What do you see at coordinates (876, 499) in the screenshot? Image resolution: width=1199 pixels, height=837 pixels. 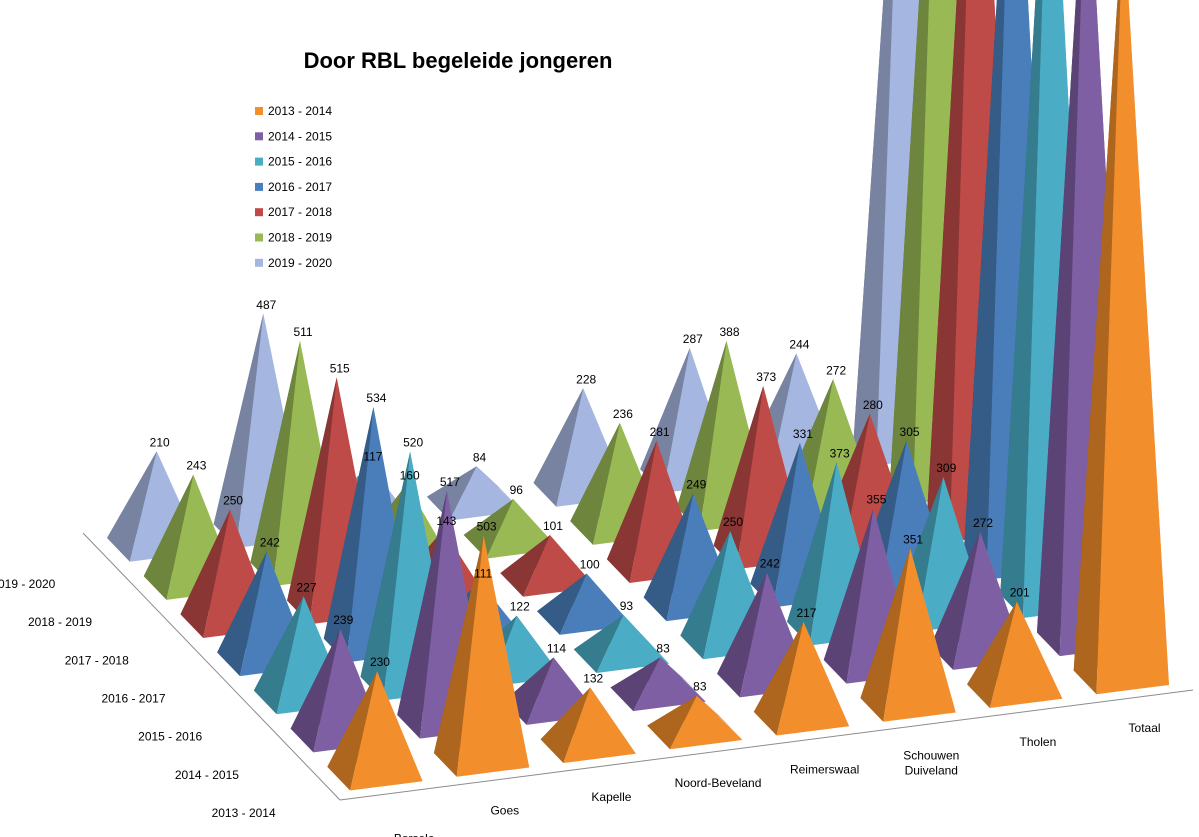 I see `data-label: 355` at bounding box center [876, 499].